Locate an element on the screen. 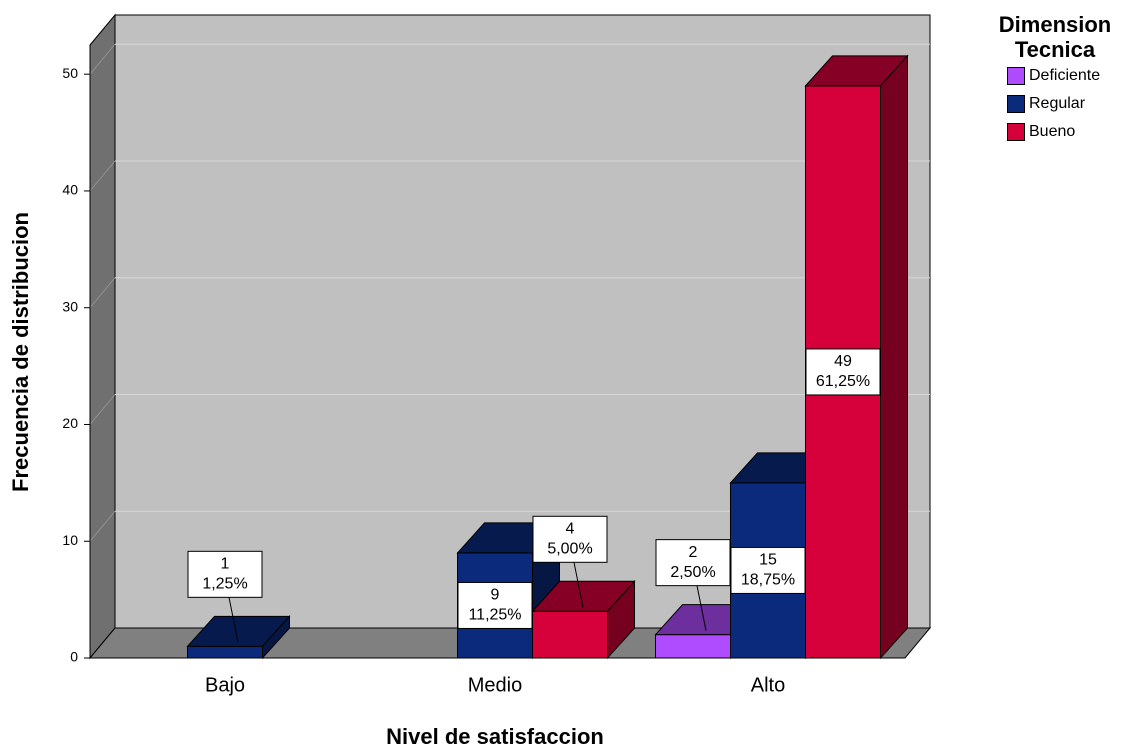 This screenshot has height=749, width=1138. data-label: 9 is located at coordinates (495, 595).